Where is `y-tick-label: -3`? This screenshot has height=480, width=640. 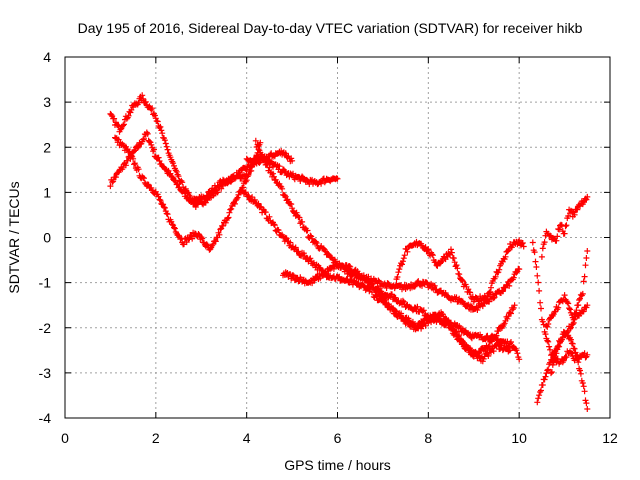
y-tick-label: -3 is located at coordinates (45, 373).